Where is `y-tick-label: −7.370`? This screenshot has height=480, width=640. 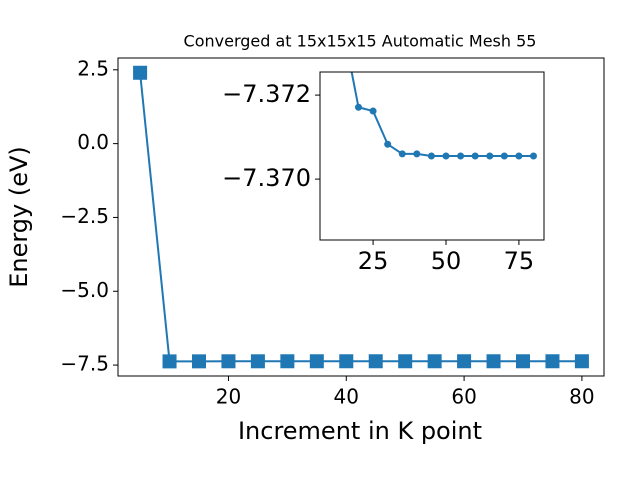
y-tick-label: −7.370 is located at coordinates (266, 178).